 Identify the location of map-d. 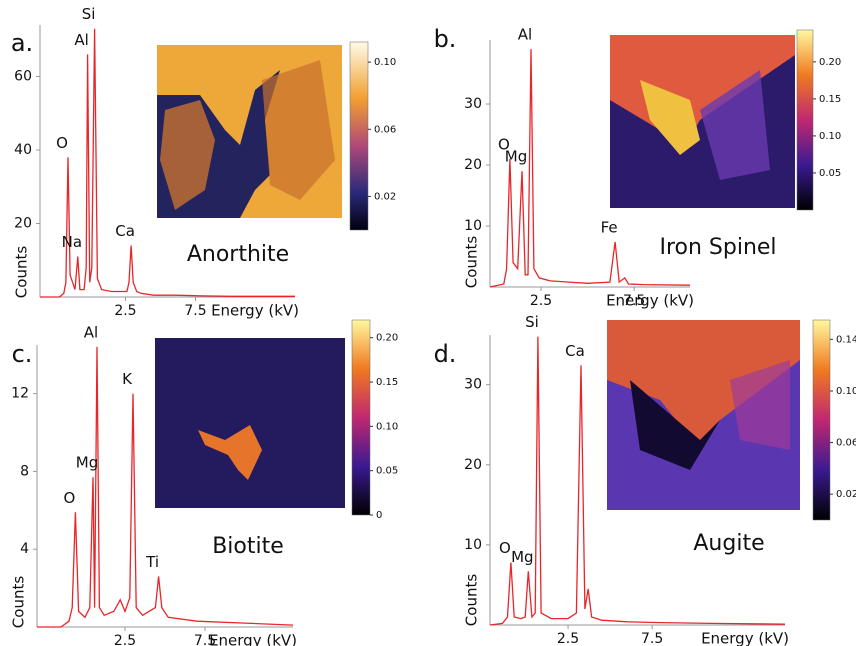
(703, 415).